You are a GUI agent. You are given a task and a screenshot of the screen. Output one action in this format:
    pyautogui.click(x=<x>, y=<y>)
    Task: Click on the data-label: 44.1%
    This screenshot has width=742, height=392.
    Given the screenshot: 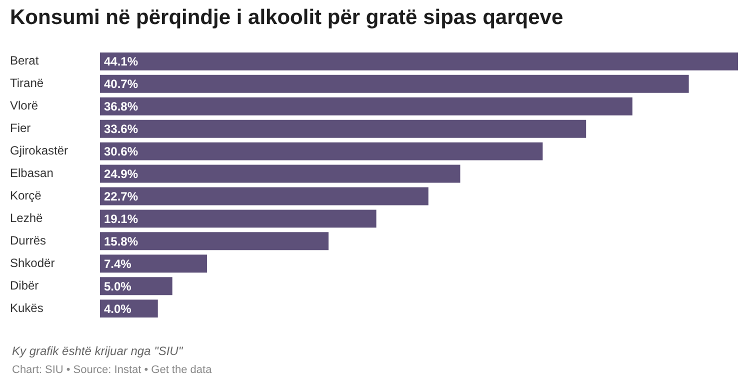 What is the action you would take?
    pyautogui.click(x=121, y=61)
    